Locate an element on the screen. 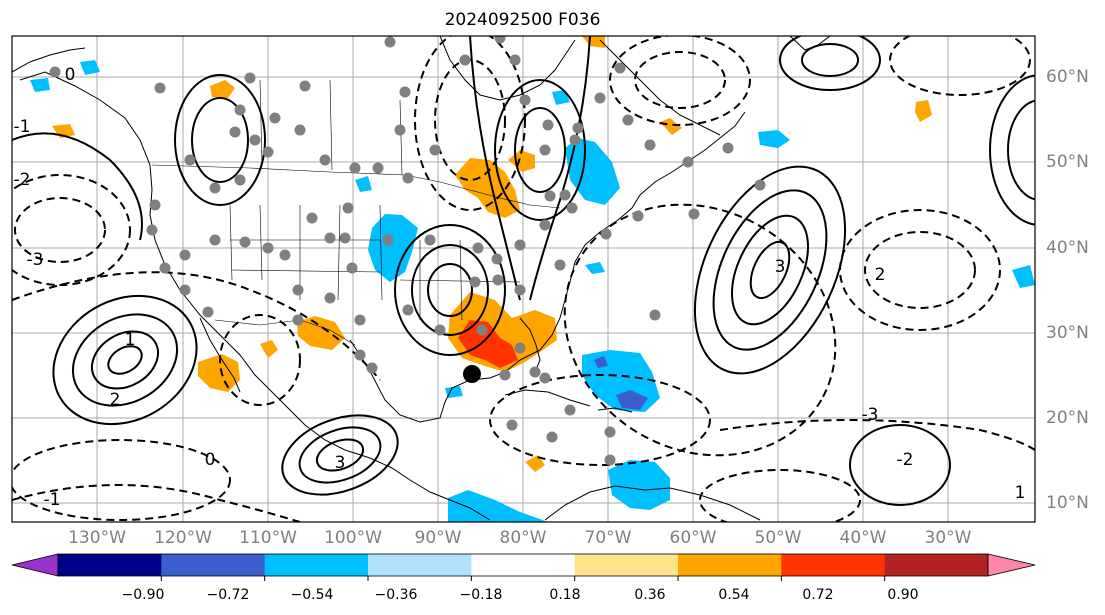  contour-label: 3 is located at coordinates (780, 267).